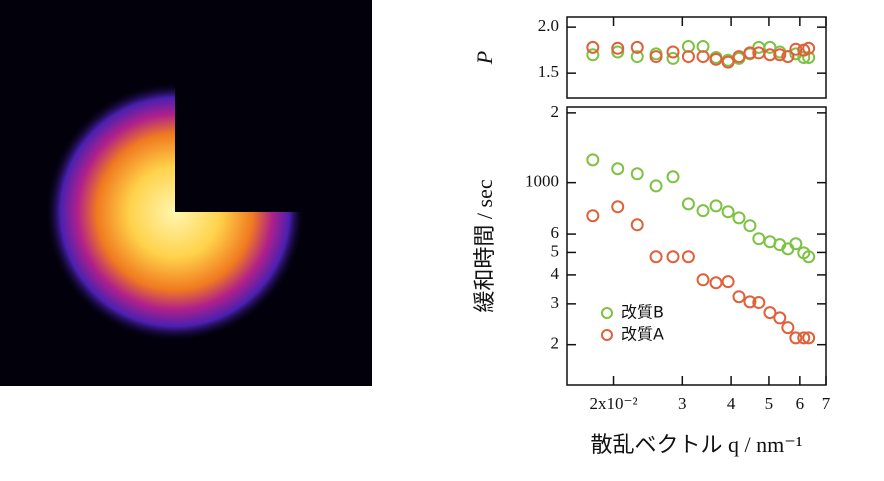  Describe the element at coordinates (555, 273) in the screenshot. I see `y-tick-label: 4` at that location.